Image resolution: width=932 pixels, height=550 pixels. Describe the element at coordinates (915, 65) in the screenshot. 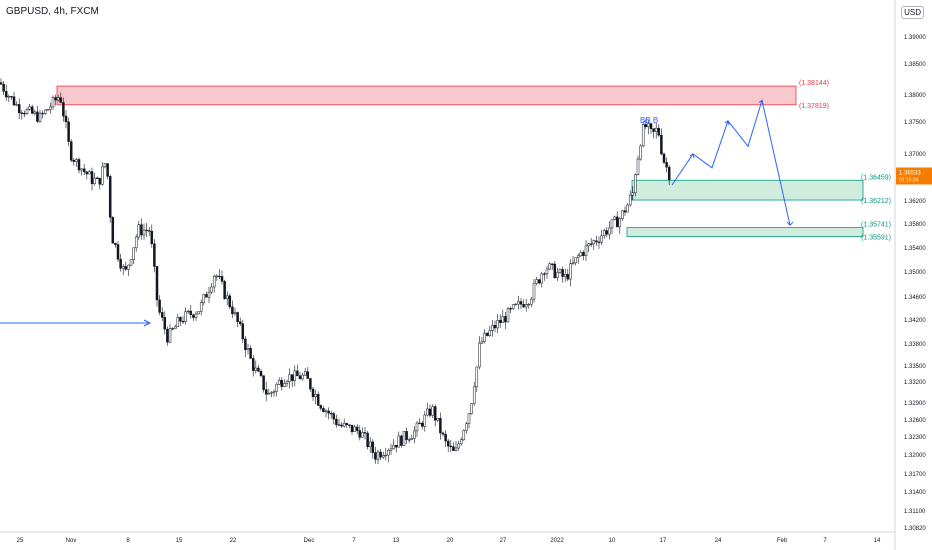

I see `y-tick-label: 1.38500` at that location.